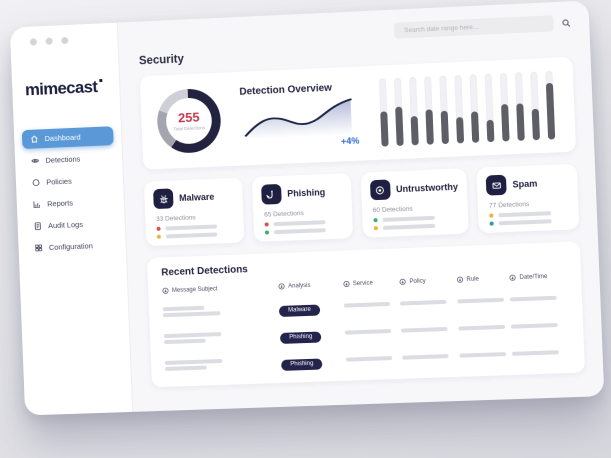  What do you see at coordinates (482, 278) in the screenshot?
I see `column-header-rule: Rule` at bounding box center [482, 278].